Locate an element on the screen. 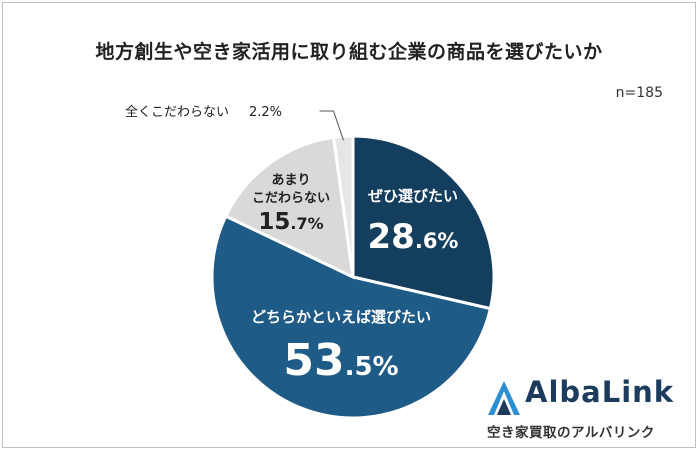 Image resolution: width=700 pixels, height=452 pixels. value-mattaku: 2.2% is located at coordinates (265, 112).